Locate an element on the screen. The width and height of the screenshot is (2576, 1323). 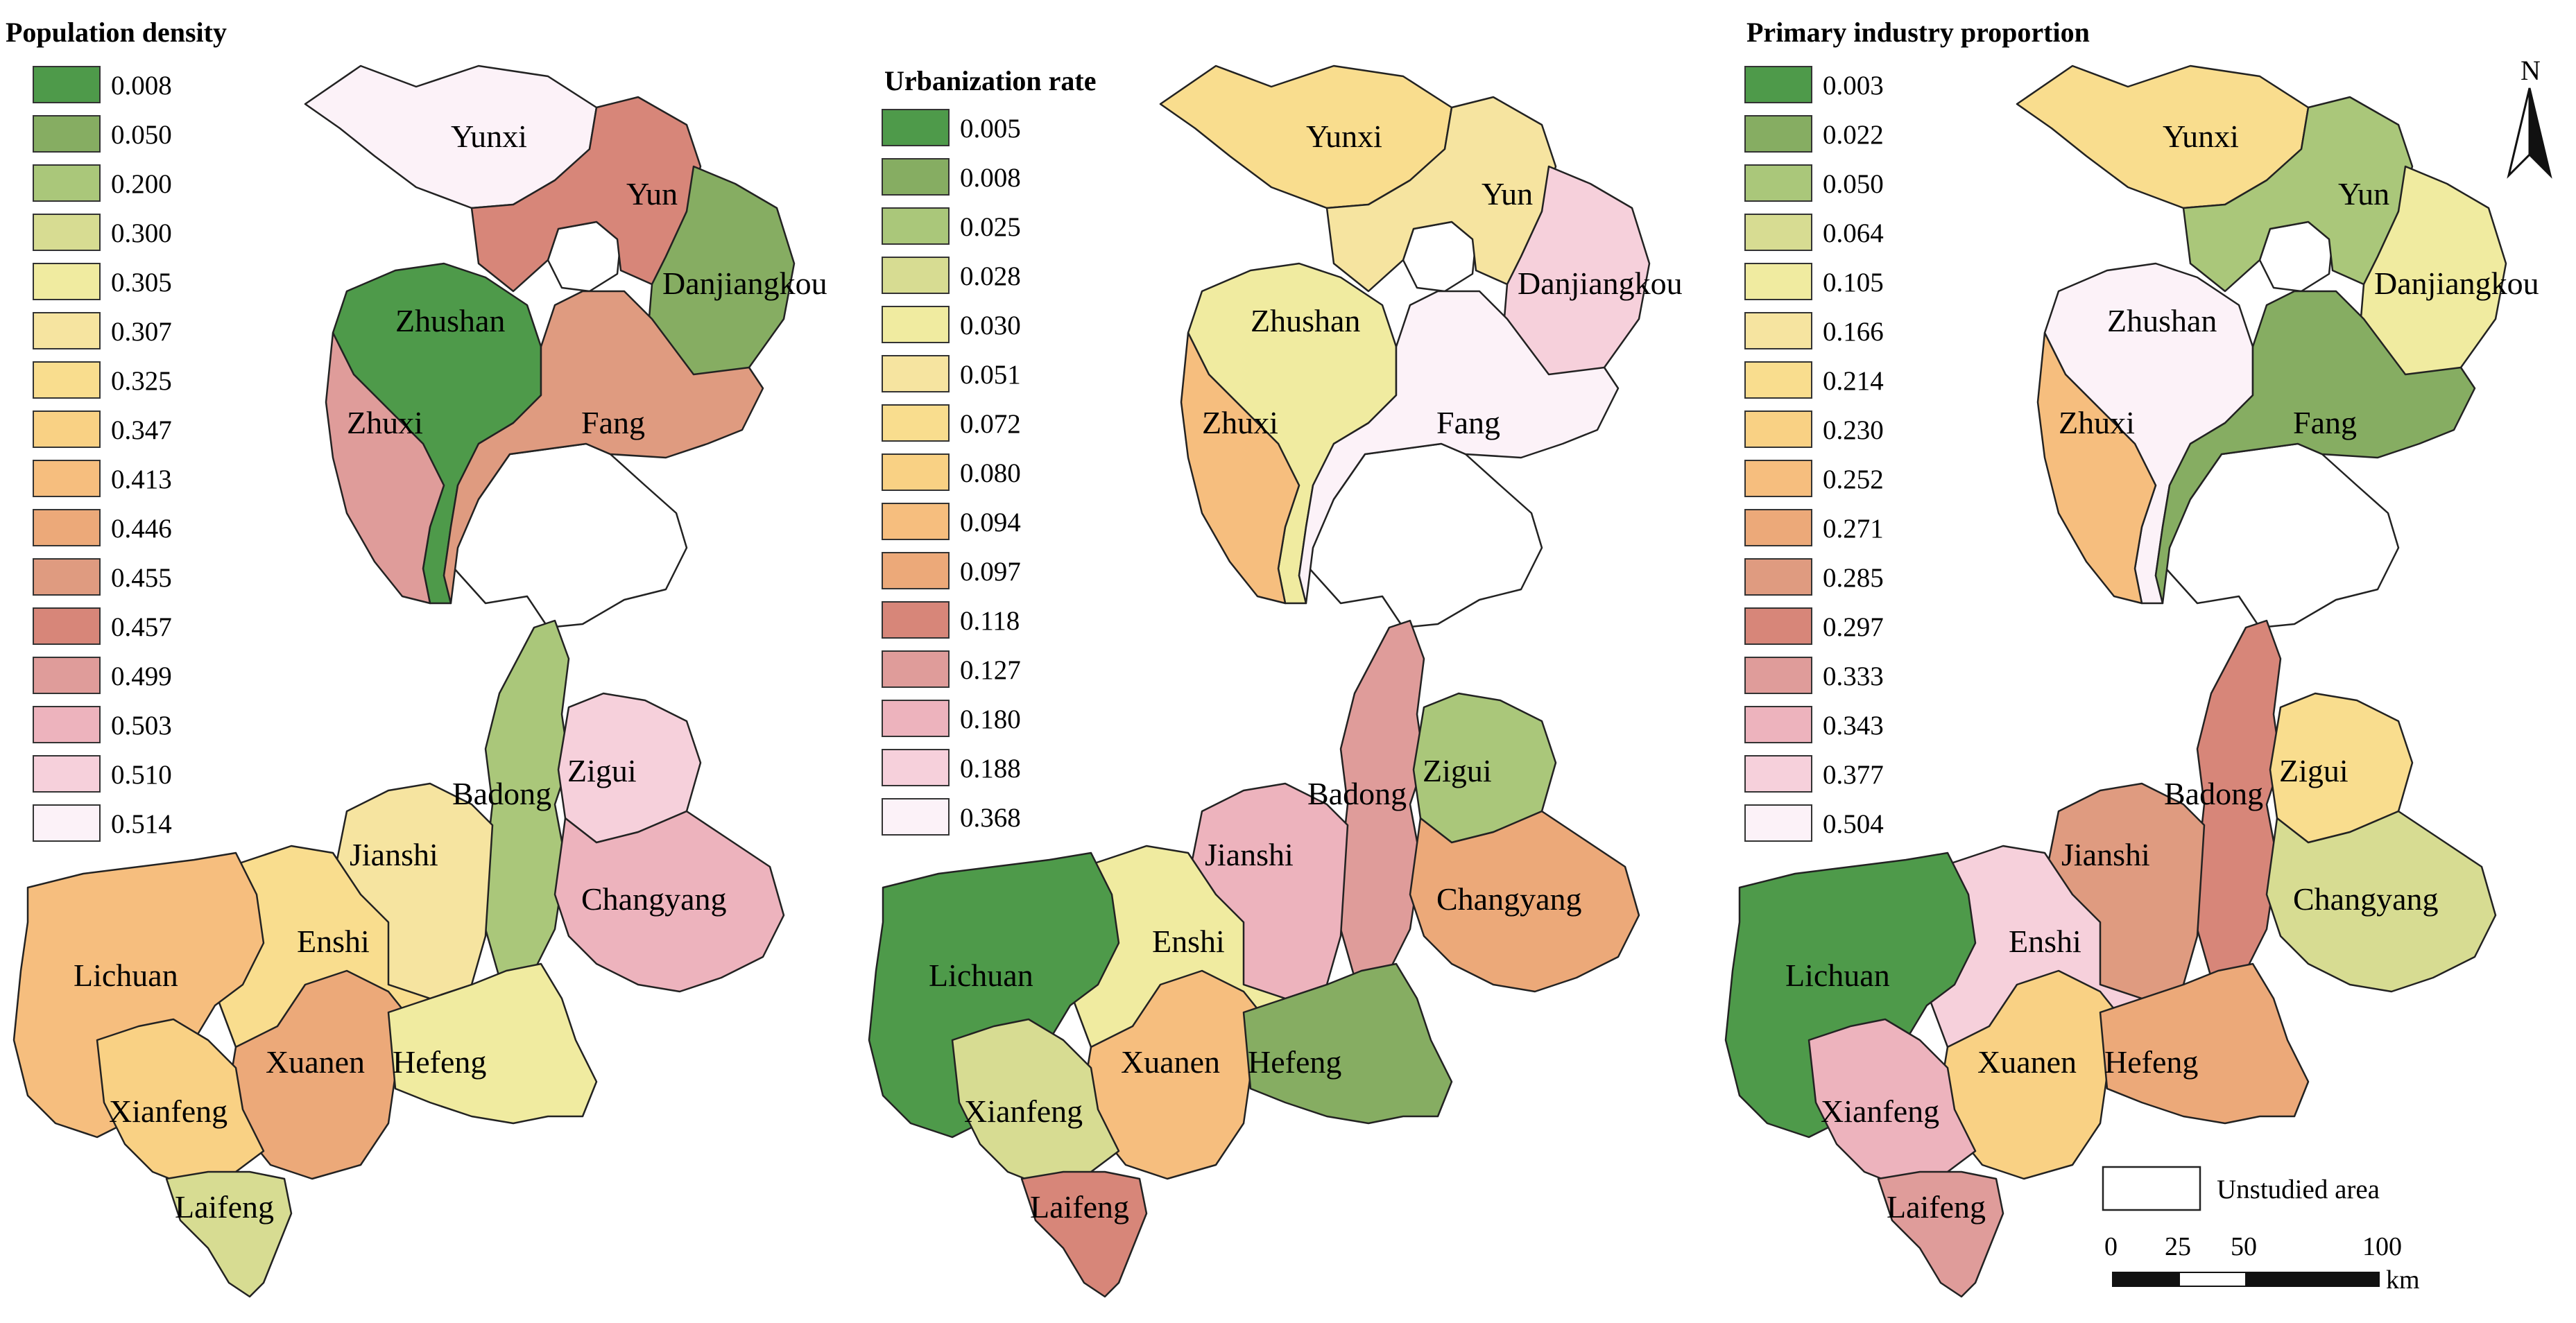
county-label-yunxi: Yunxi is located at coordinates (1344, 136).